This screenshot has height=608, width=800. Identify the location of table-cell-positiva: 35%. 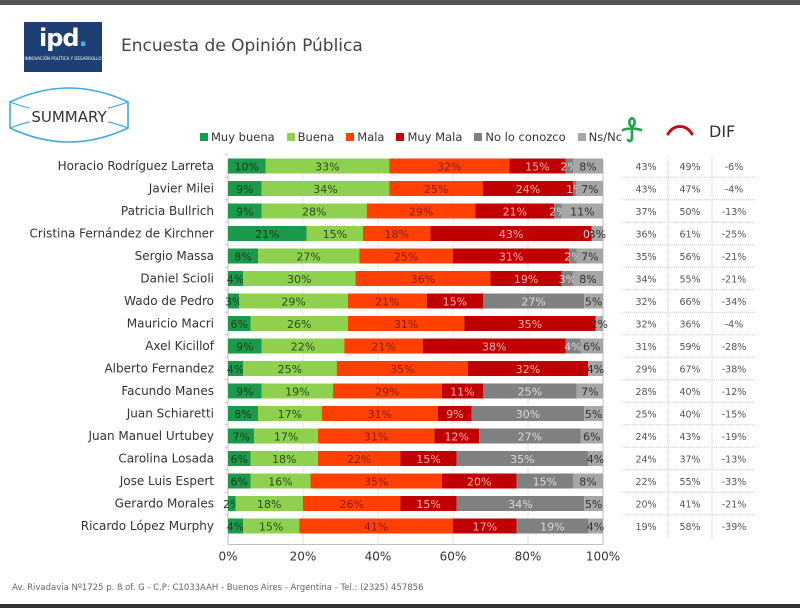
(645, 257).